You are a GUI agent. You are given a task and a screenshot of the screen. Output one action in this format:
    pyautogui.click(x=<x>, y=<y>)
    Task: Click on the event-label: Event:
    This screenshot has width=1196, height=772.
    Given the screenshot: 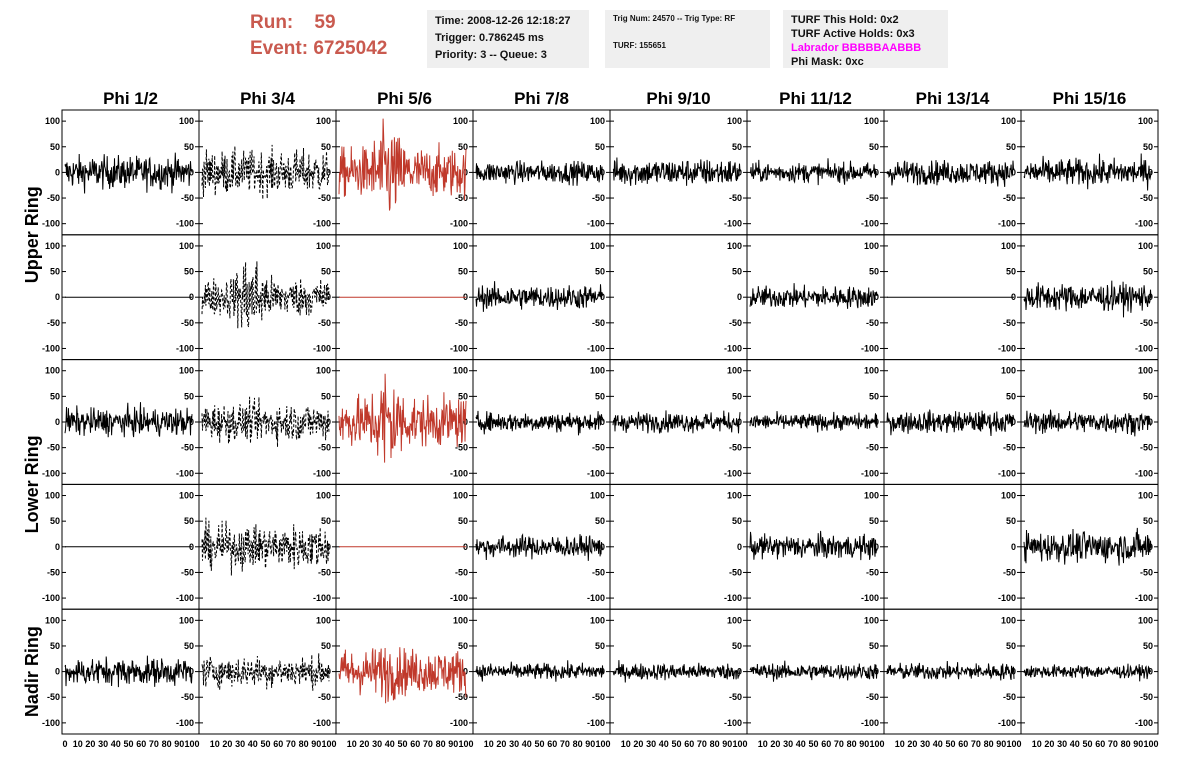 What is the action you would take?
    pyautogui.click(x=279, y=48)
    